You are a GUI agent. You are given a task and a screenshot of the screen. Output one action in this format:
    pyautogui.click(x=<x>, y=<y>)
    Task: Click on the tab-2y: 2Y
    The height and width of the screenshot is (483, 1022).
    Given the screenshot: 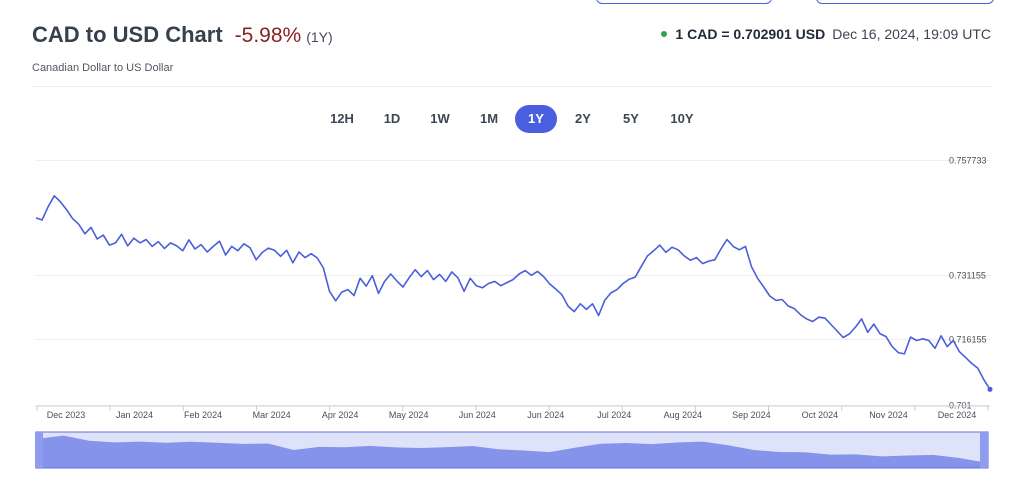 What is the action you would take?
    pyautogui.click(x=583, y=118)
    